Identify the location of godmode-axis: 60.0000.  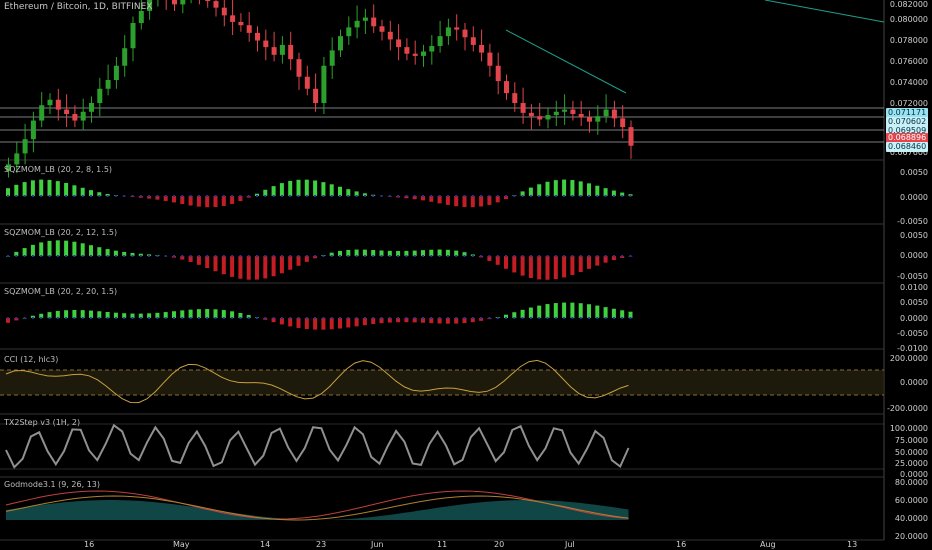
(911, 500).